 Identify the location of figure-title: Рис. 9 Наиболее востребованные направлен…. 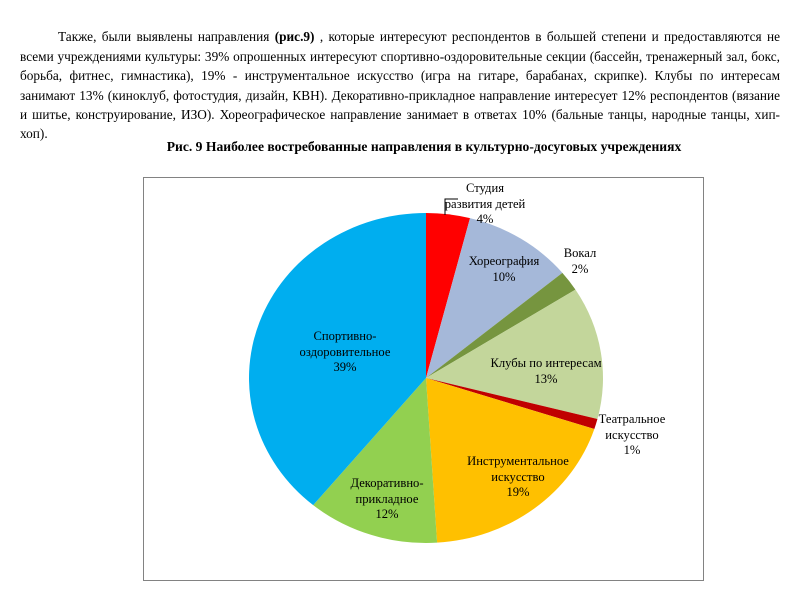
(424, 146).